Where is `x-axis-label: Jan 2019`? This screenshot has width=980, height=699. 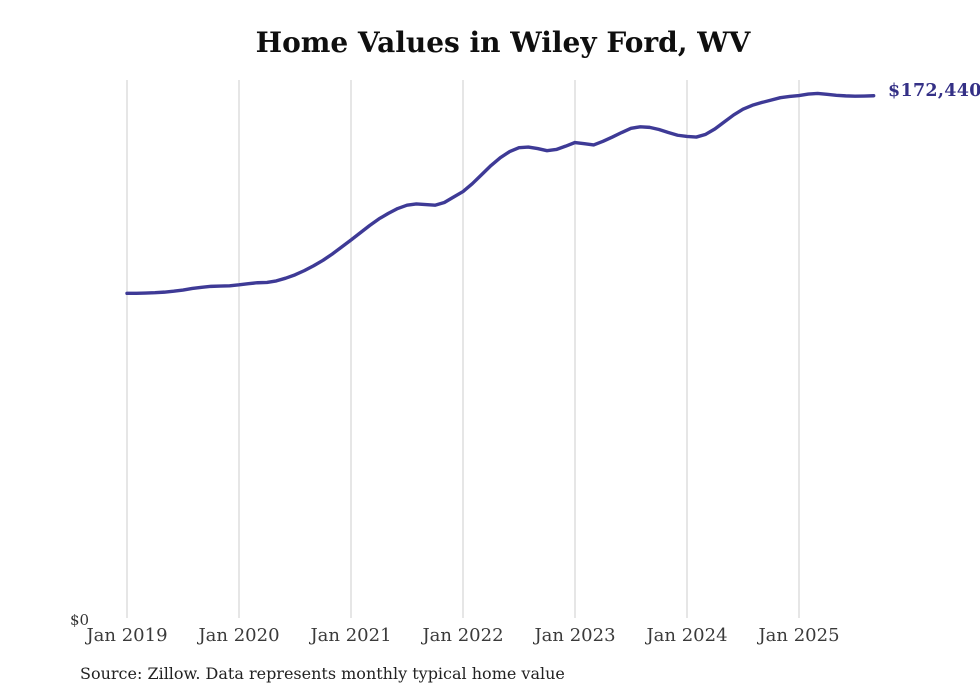 x-axis-label: Jan 2019 is located at coordinates (125, 635).